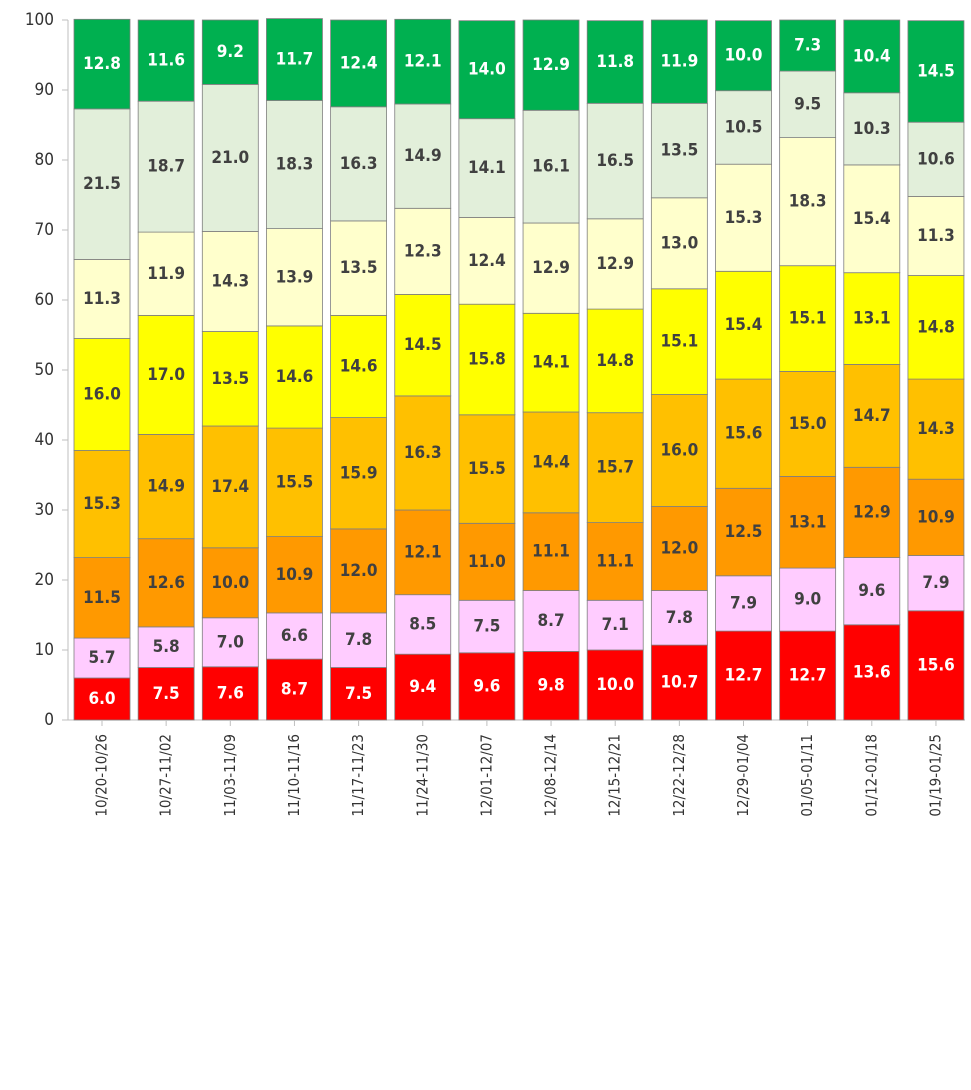 This screenshot has height=1090, width=971. I want to click on data-label: 8.5, so click(422, 624).